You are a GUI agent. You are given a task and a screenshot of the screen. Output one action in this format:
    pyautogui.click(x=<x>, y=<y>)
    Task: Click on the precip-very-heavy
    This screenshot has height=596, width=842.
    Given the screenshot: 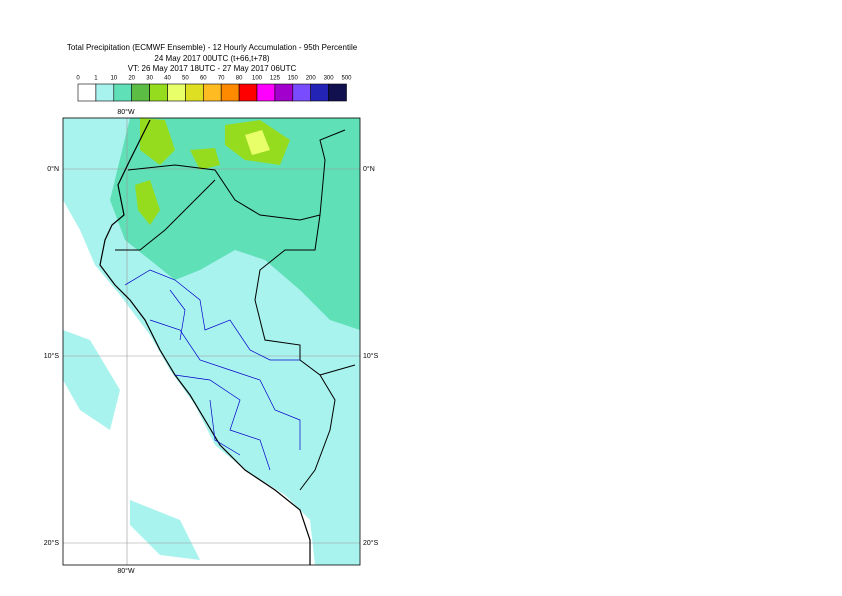 What is the action you would take?
    pyautogui.click(x=257, y=142)
    